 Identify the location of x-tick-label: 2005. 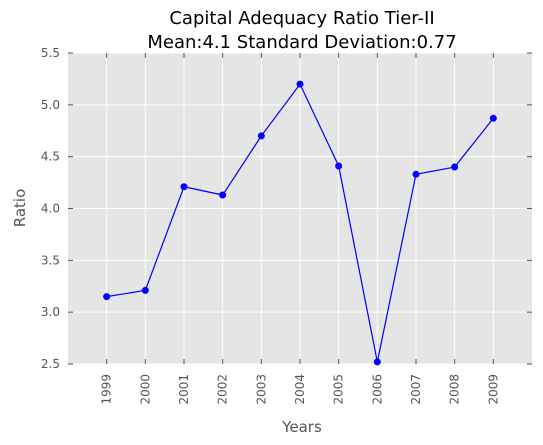
(339, 389).